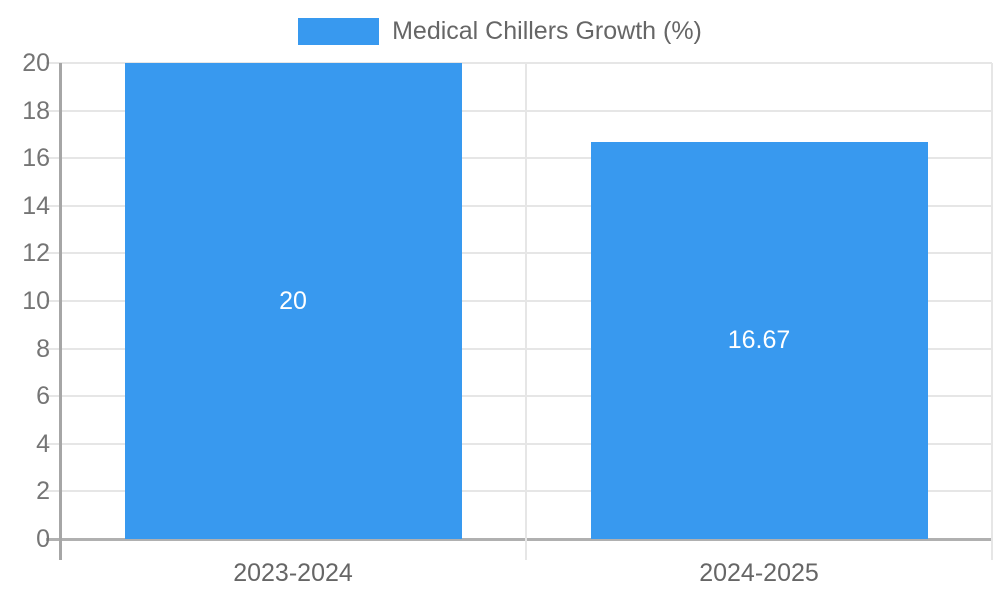 This screenshot has height=600, width=1000. I want to click on y-tick-label-2: 2, so click(43, 491).